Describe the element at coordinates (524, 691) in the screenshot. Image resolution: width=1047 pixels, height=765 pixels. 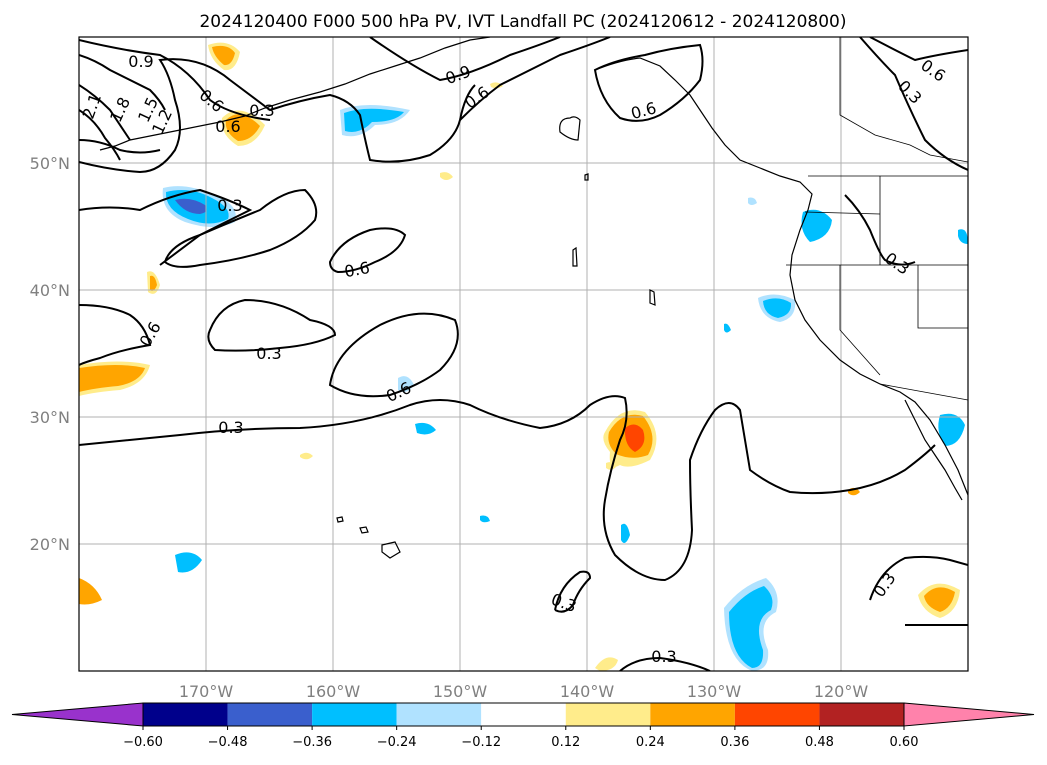
I see `lon-tick-labels: 170°W 160°W 150°W 140°W 130°W 120°W` at that location.